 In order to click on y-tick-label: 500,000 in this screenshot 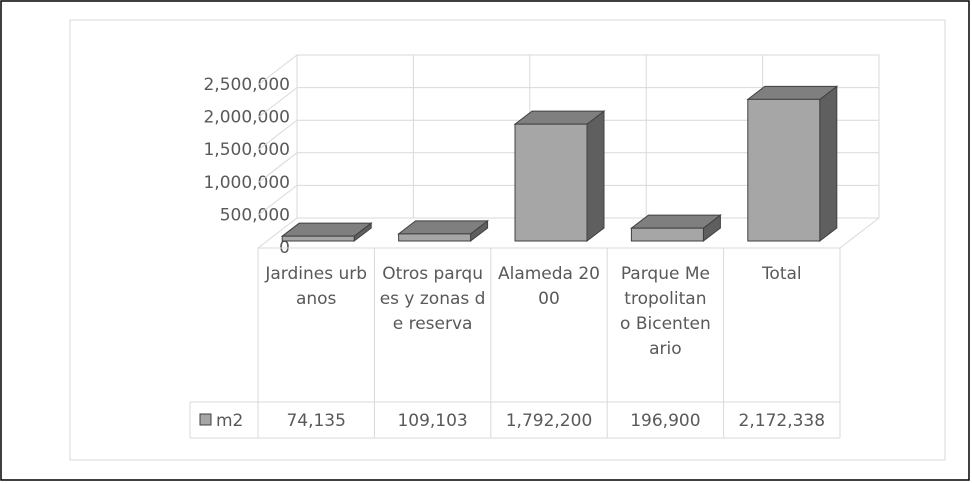, I will do `click(255, 215)`.